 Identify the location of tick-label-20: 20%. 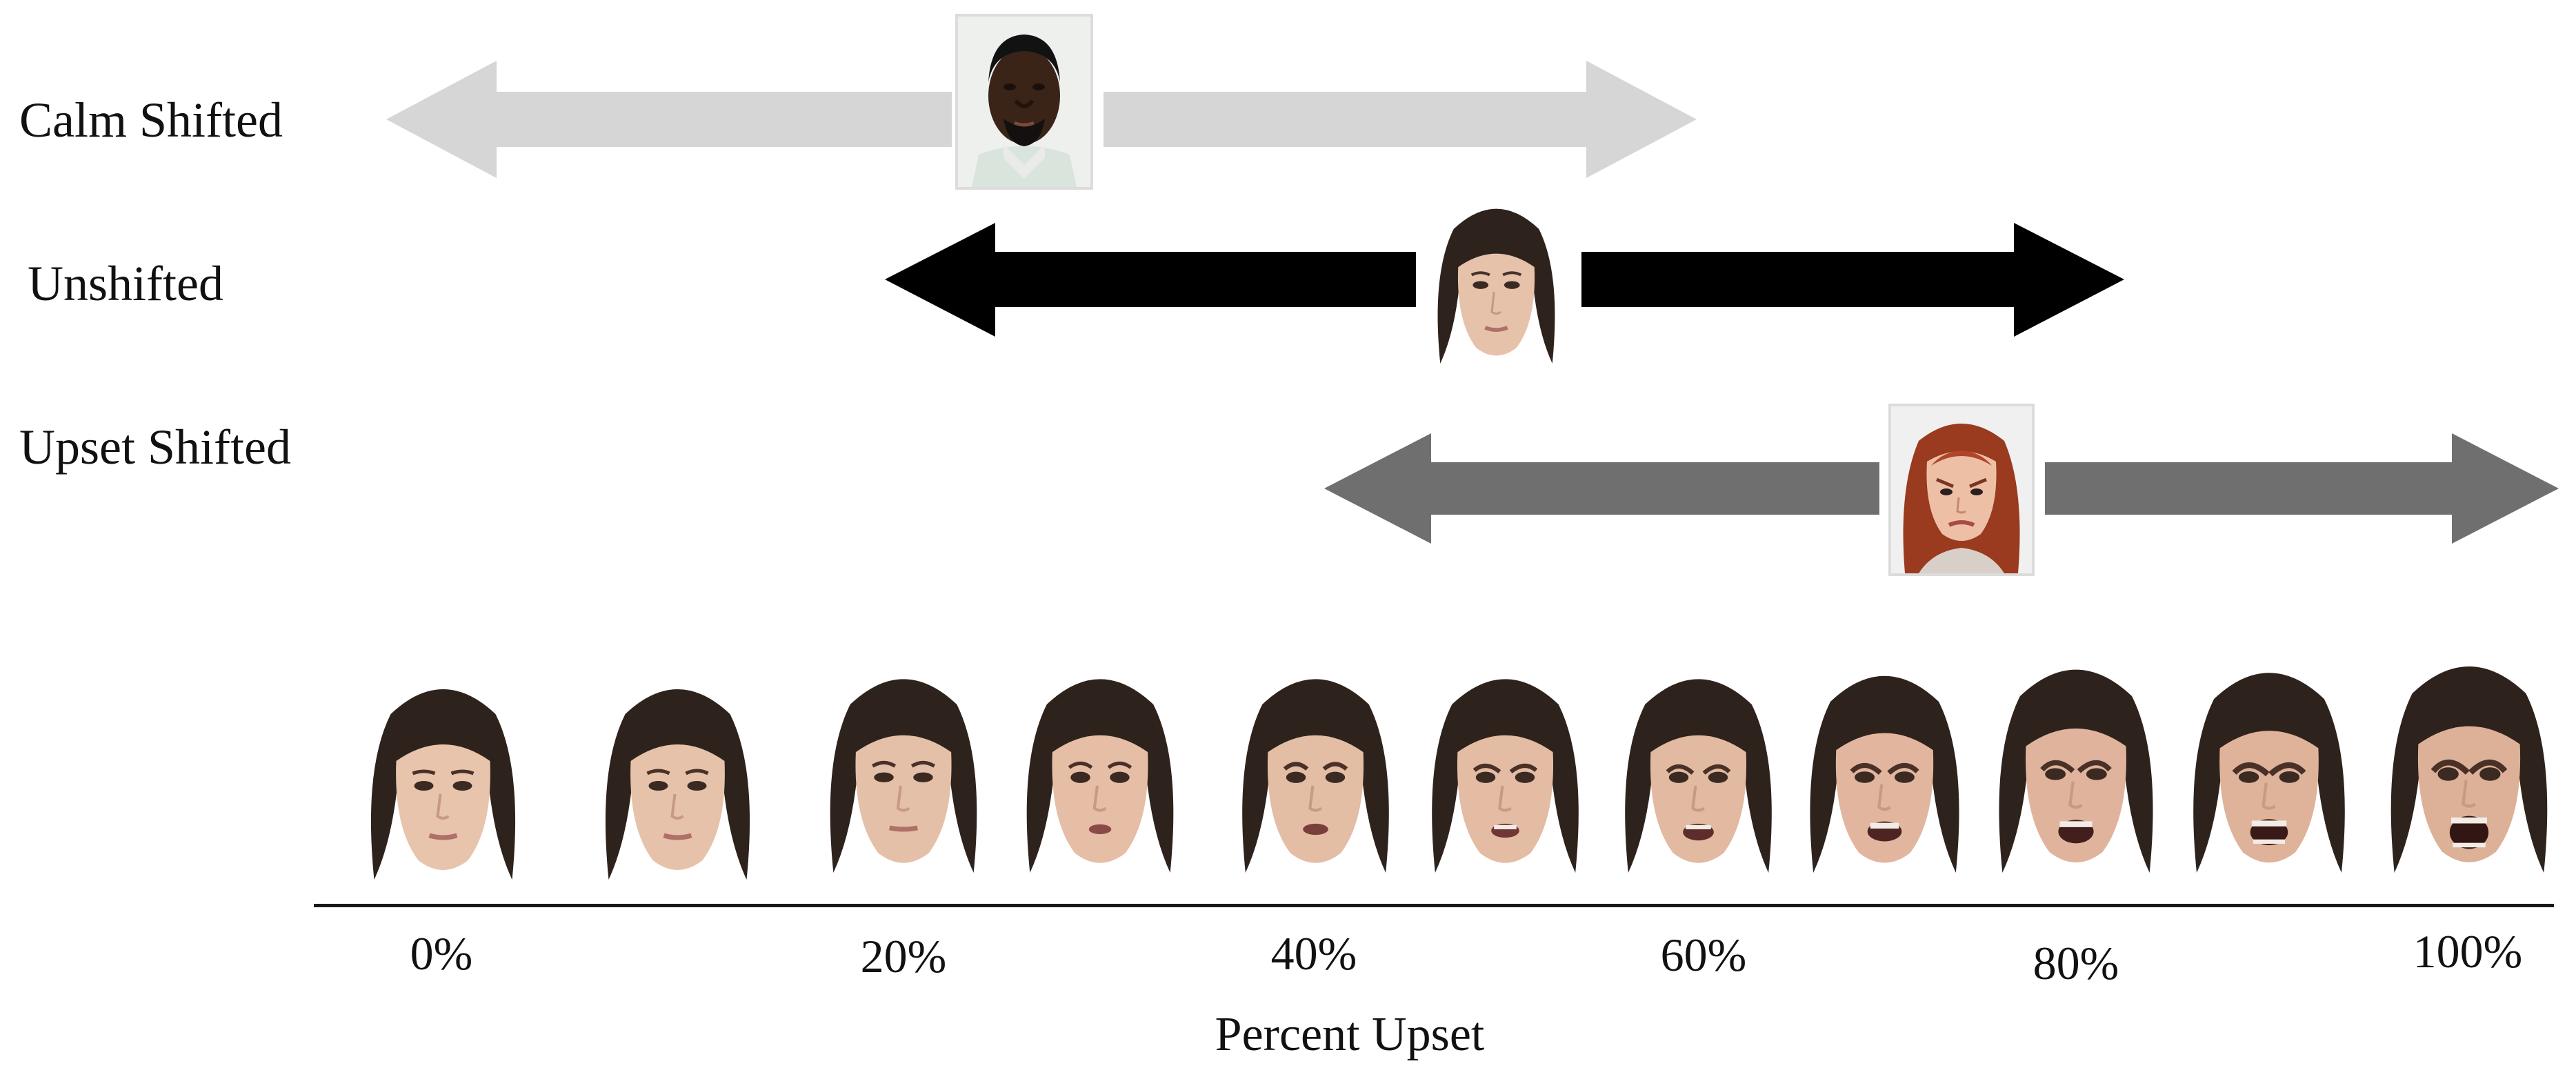
(904, 956).